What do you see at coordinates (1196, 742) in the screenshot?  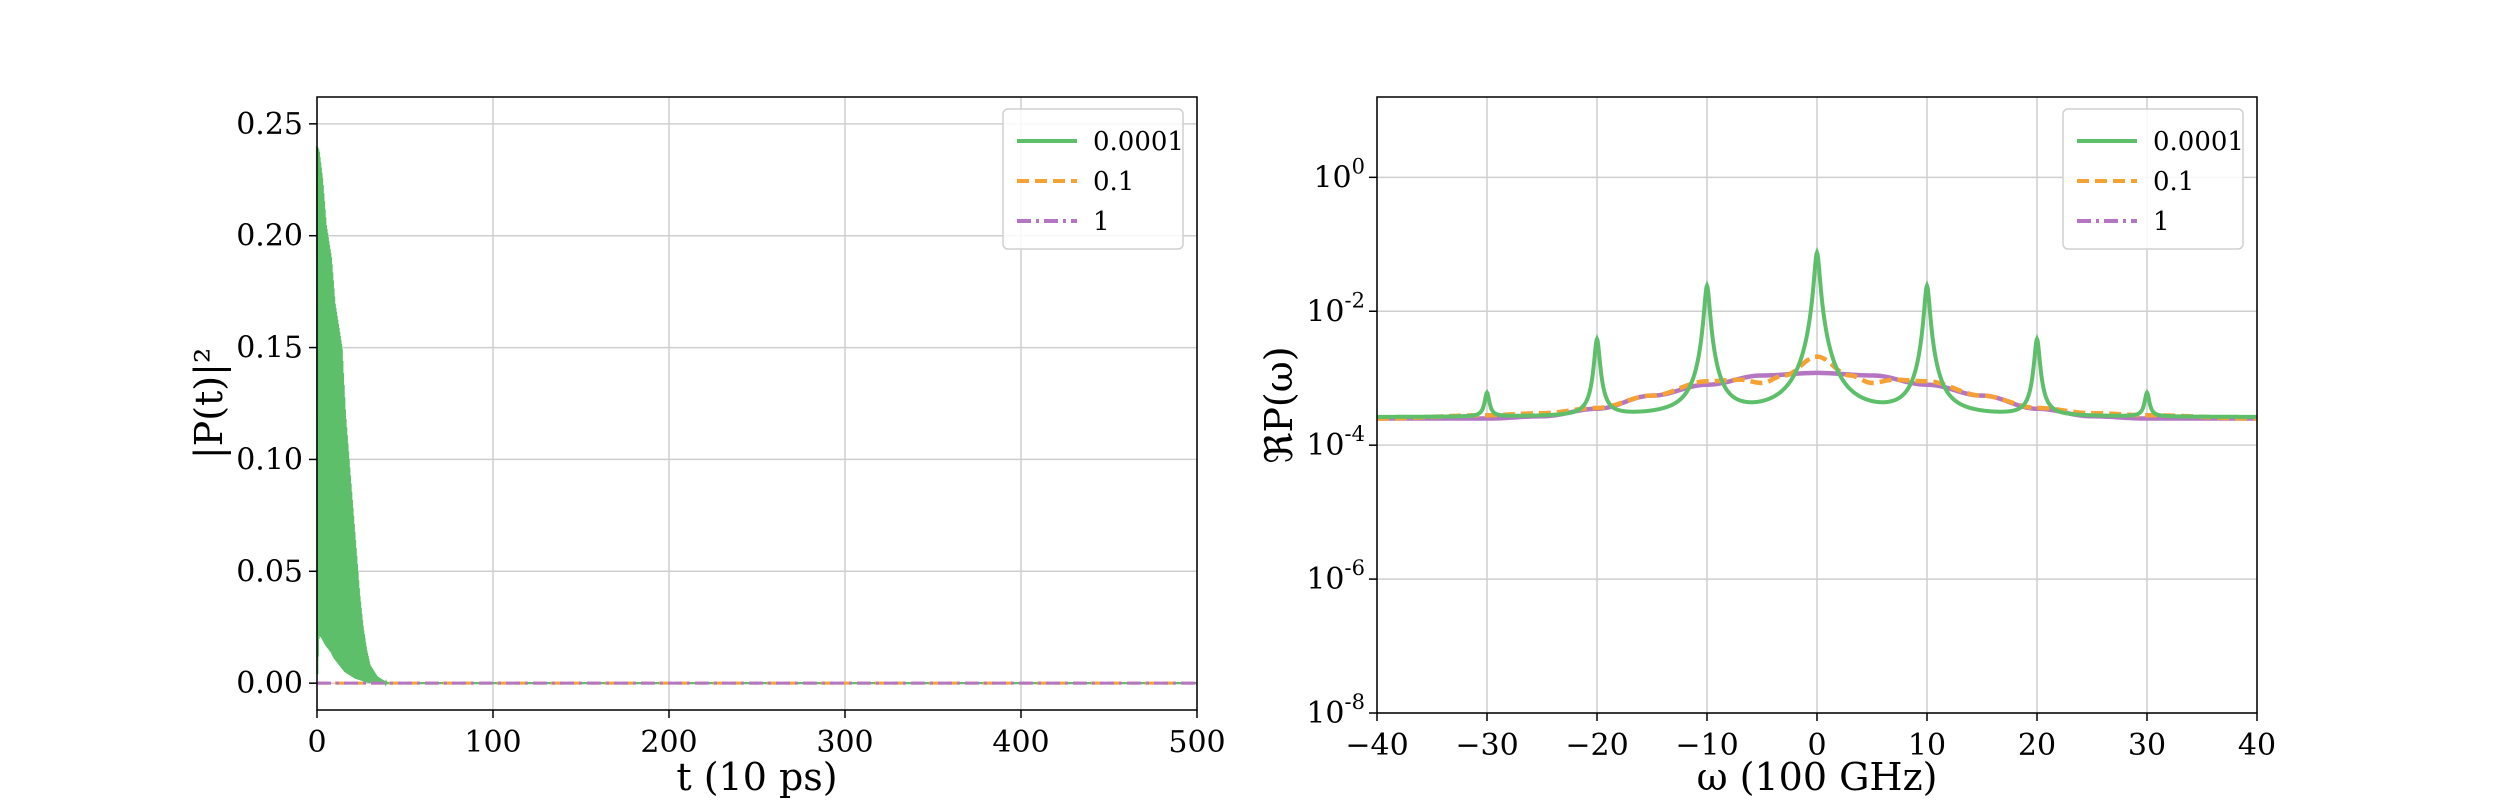 I see `x-tick-label: 500` at bounding box center [1196, 742].